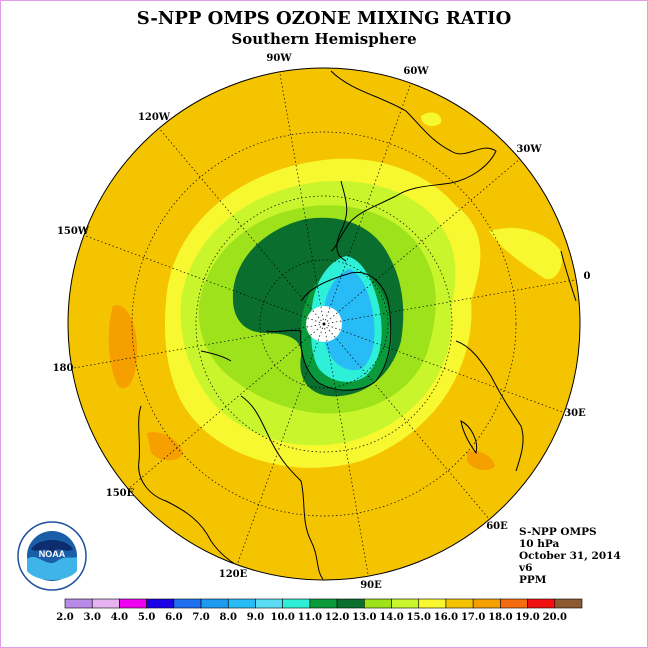  I want to click on colorbar-tick-label: 20.0, so click(555, 617).